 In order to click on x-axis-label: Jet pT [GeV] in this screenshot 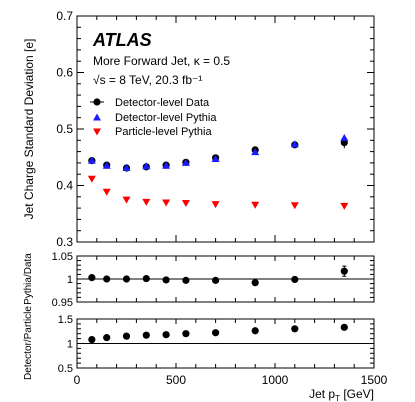, I will do `click(341, 394)`.